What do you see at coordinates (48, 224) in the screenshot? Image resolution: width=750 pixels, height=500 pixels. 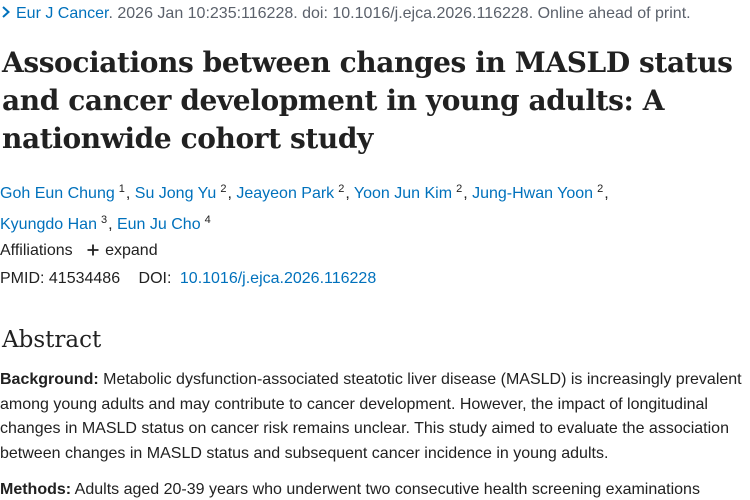 I see `author-link: Kyungdo Han` at bounding box center [48, 224].